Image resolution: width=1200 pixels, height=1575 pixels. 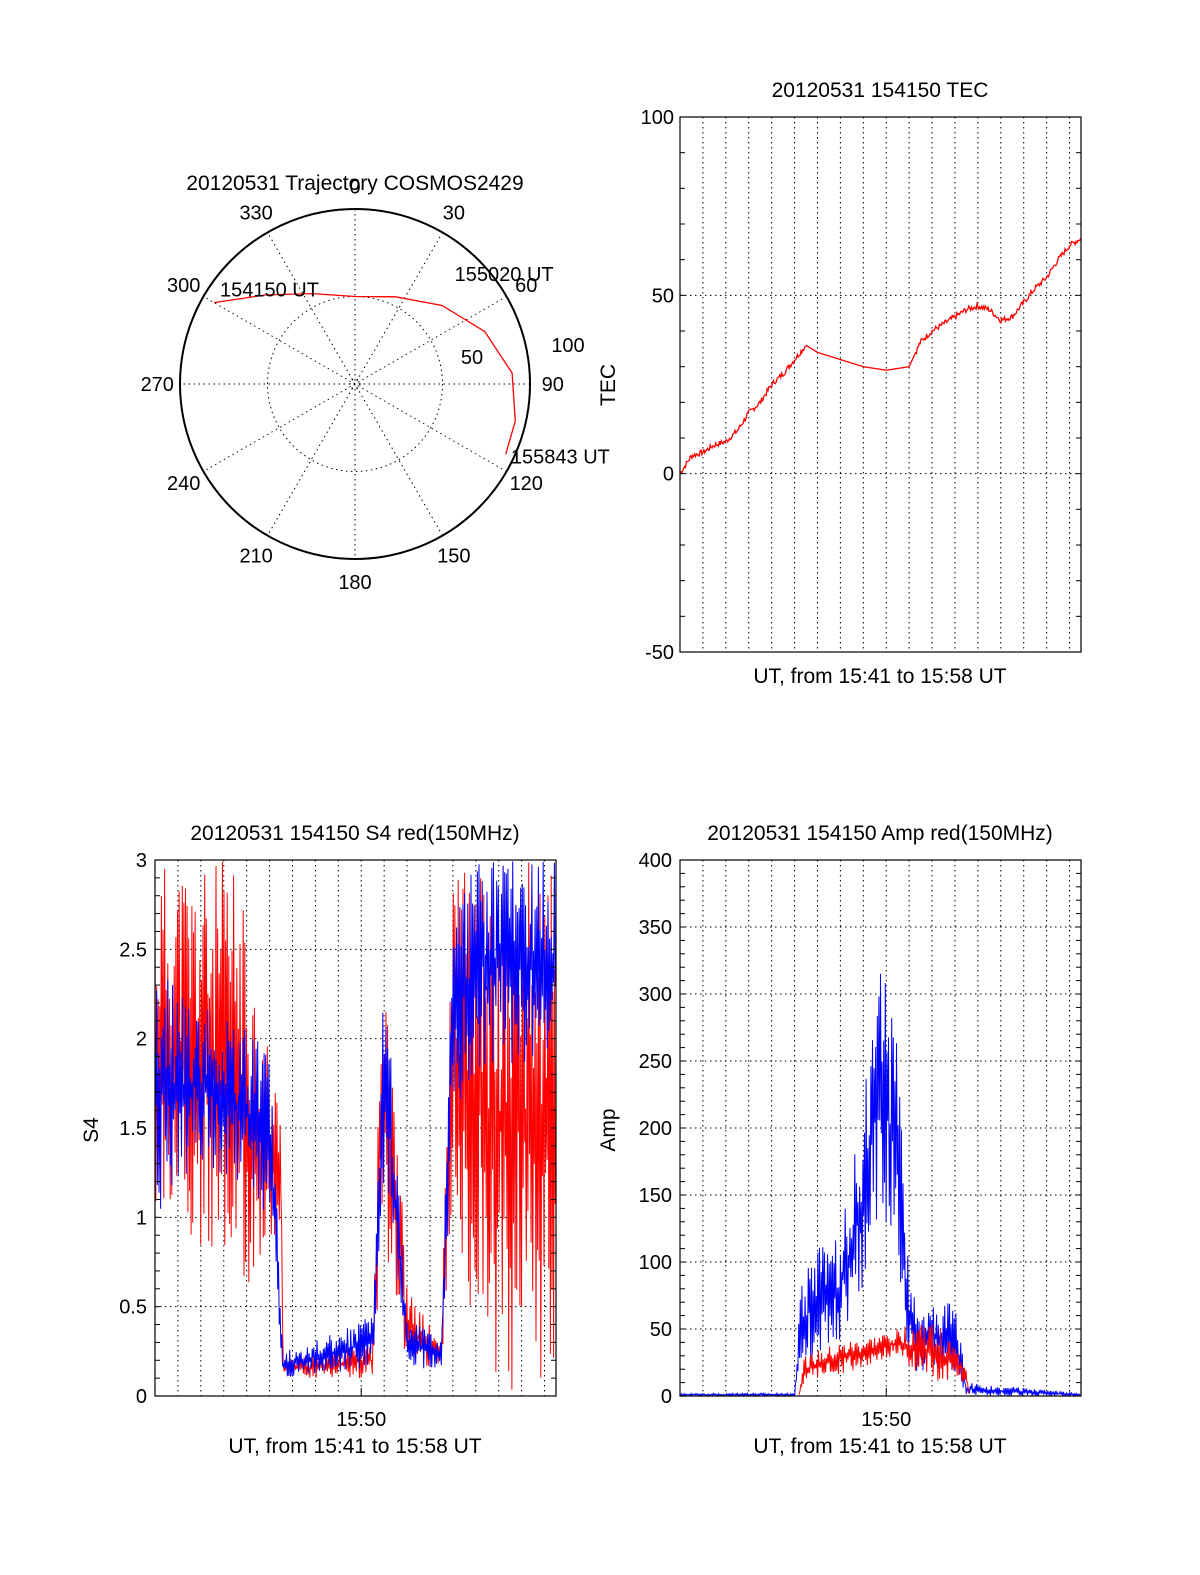 What do you see at coordinates (886, 1420) in the screenshot?
I see `amp-xtick-label: 15:50` at bounding box center [886, 1420].